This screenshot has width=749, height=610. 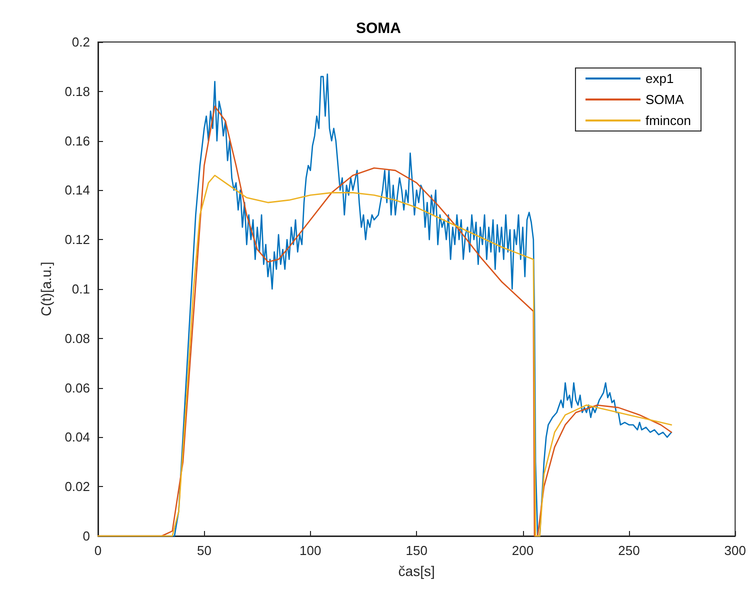 I want to click on y-tick-label: 0.06, so click(x=77, y=388).